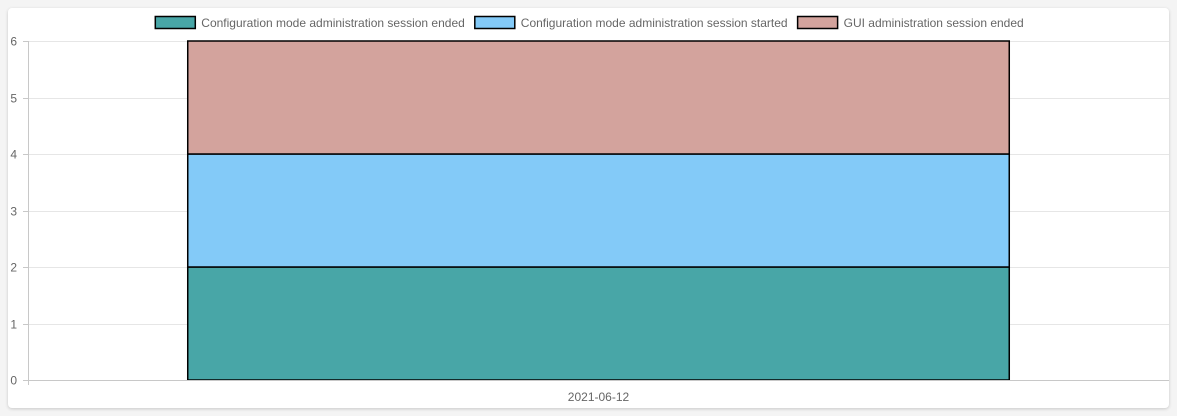  I want to click on y-tick-label: 6, so click(13, 42).